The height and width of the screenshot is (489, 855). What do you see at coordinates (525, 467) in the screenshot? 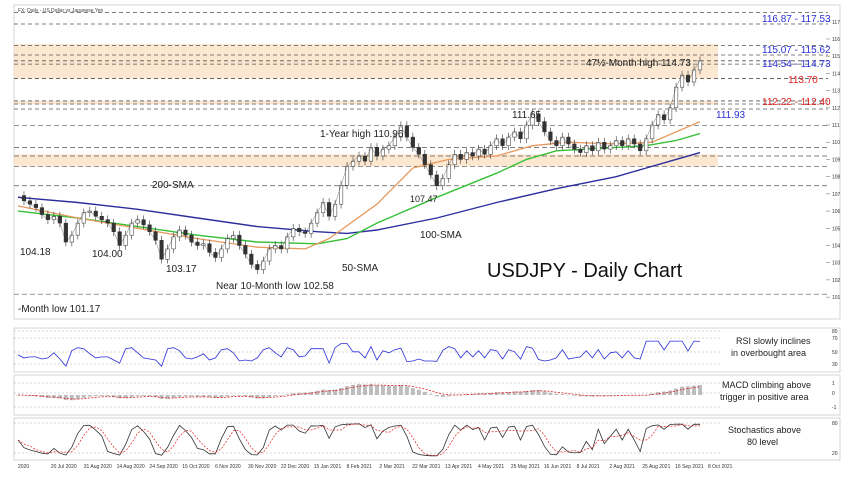
I see `x-axis-label: 25 May 2021` at bounding box center [525, 467].